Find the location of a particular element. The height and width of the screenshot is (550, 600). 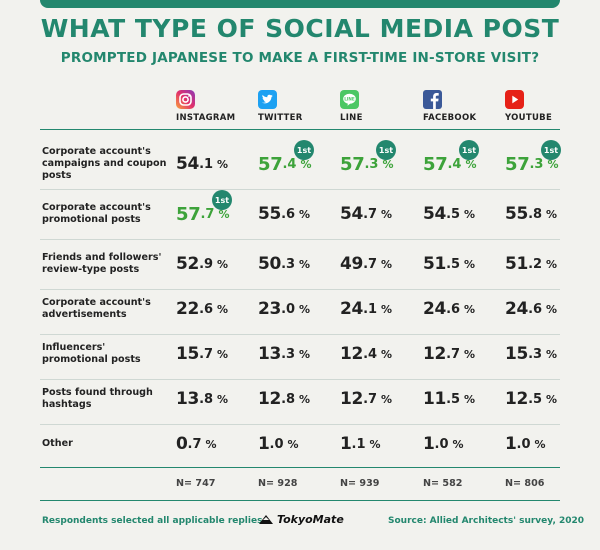

sample-size: N= 747 is located at coordinates (196, 483).